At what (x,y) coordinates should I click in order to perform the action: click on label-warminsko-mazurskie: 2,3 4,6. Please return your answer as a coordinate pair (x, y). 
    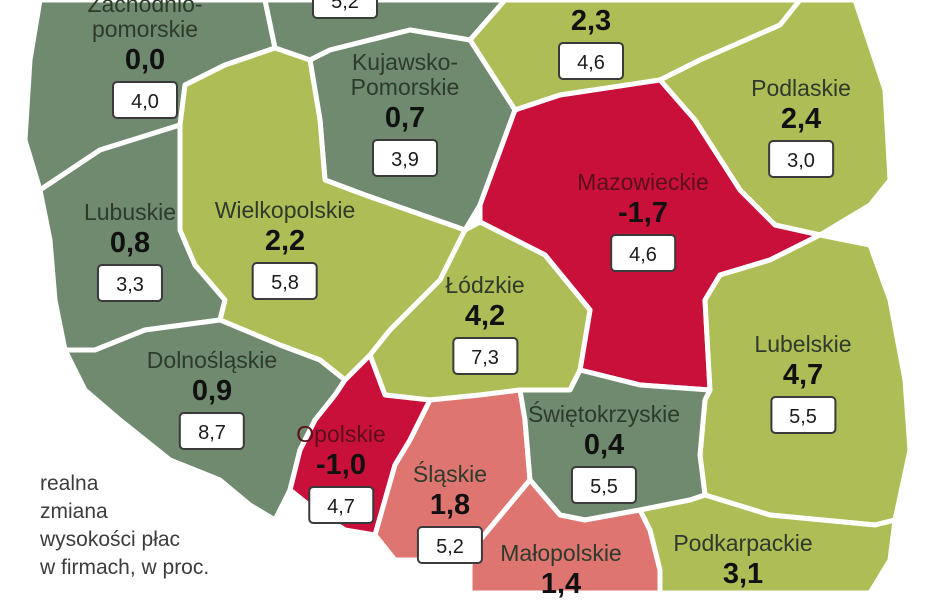
    Looking at the image, I should click on (591, 41).